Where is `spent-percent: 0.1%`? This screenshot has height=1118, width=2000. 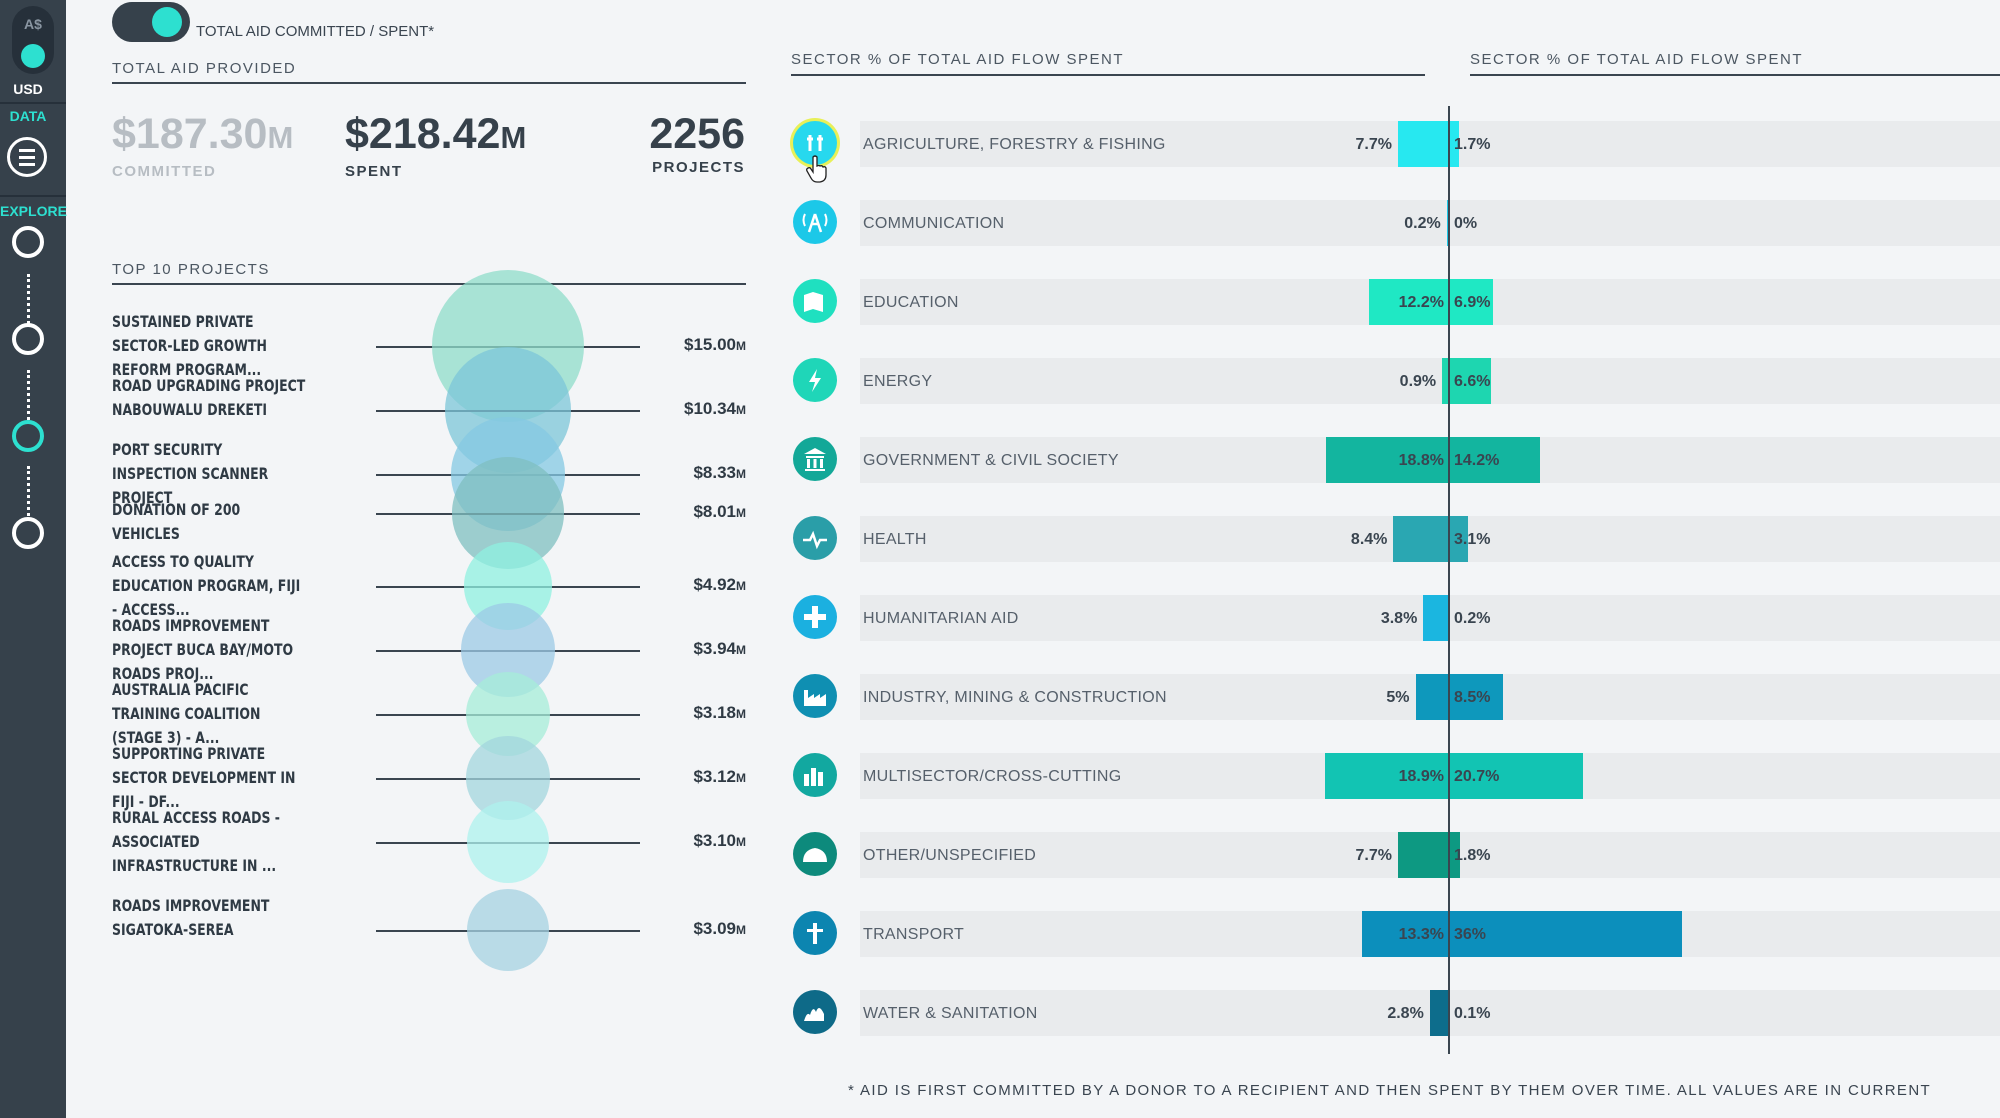 spent-percent: 0.1% is located at coordinates (1472, 1013).